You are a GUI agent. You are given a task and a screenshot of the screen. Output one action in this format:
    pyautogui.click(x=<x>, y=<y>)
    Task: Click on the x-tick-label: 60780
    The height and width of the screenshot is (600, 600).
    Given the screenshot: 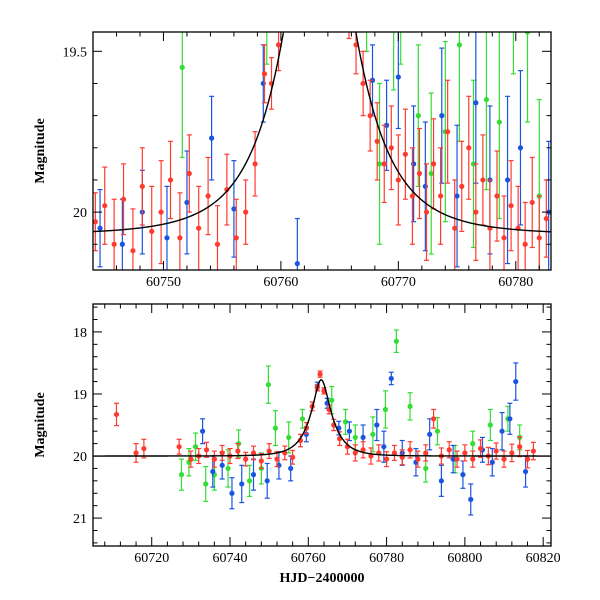 What is the action you would take?
    pyautogui.click(x=386, y=558)
    